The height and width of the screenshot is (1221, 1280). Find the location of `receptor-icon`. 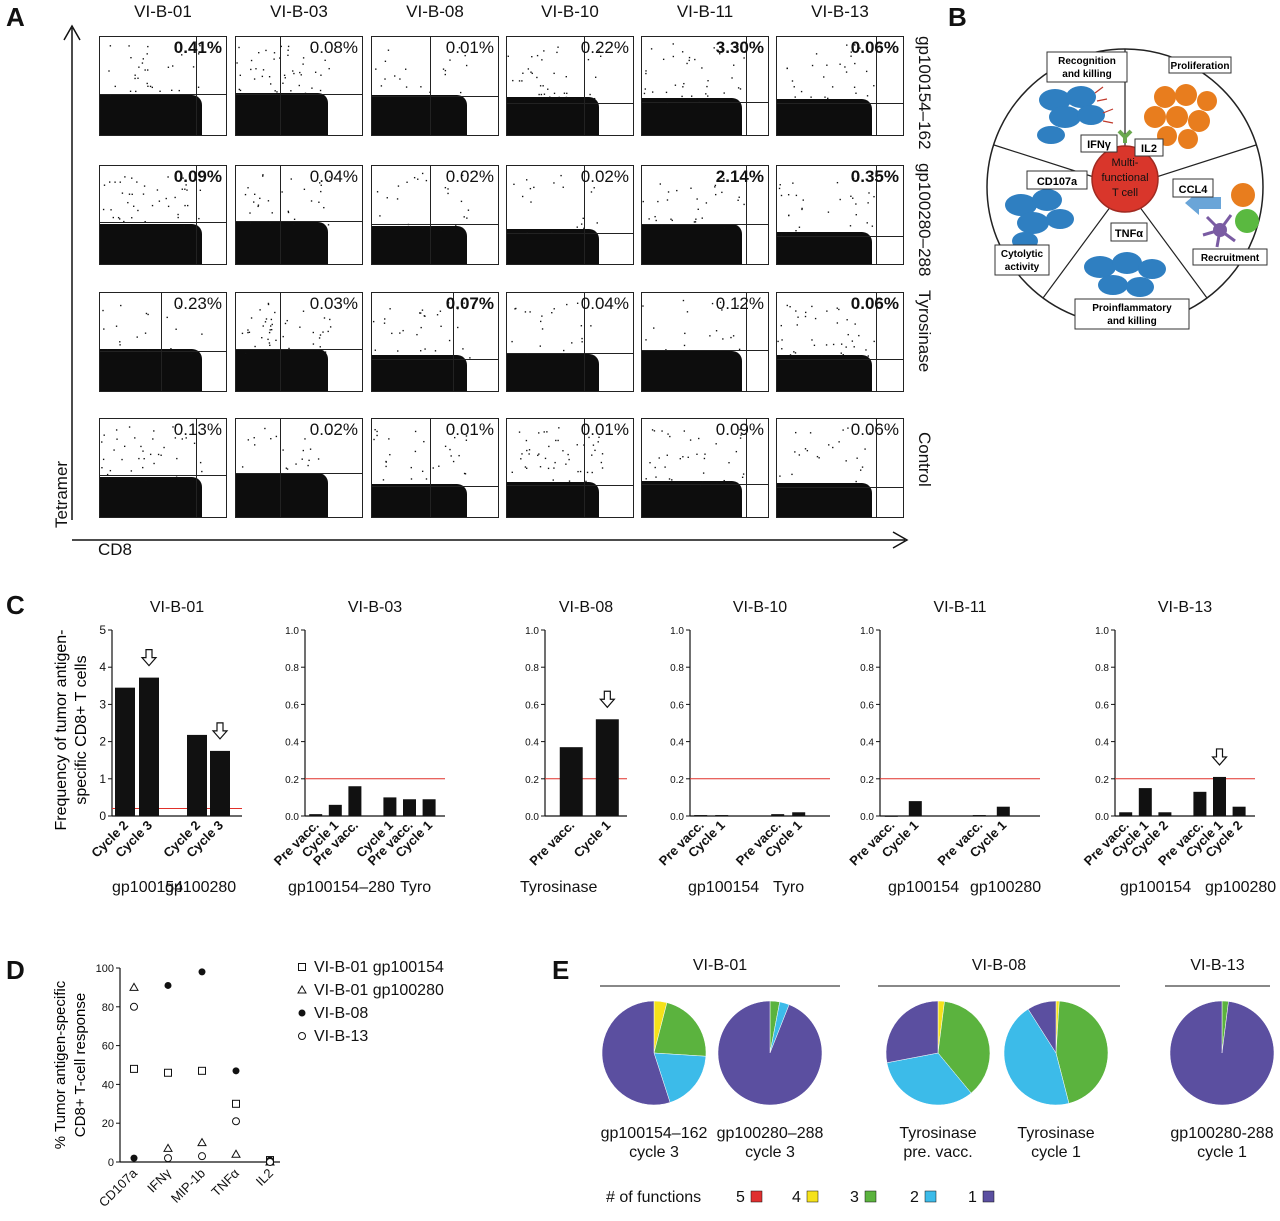

receptor-icon is located at coordinates (1125, 136).